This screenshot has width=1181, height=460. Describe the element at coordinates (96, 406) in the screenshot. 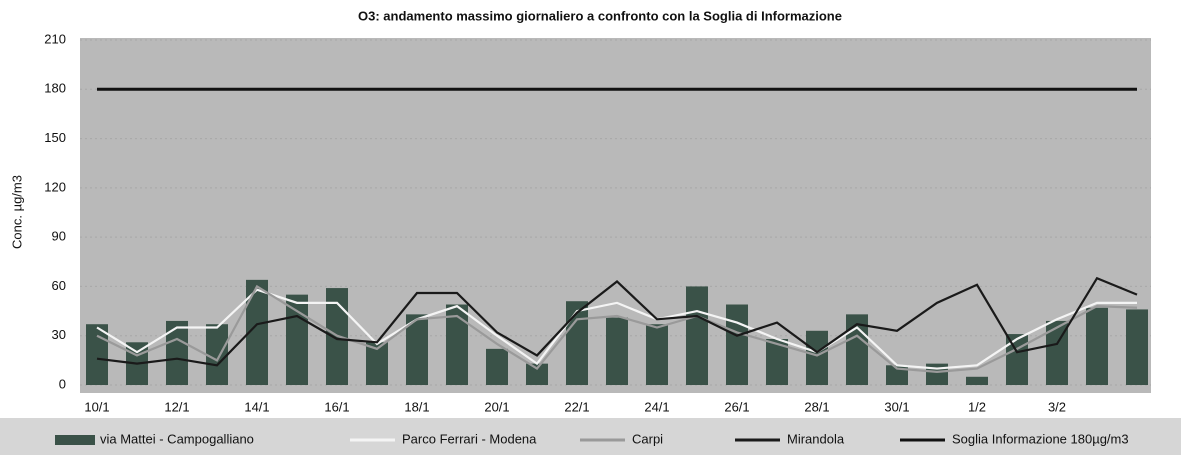

I see `x-tick-label: 10/1` at that location.